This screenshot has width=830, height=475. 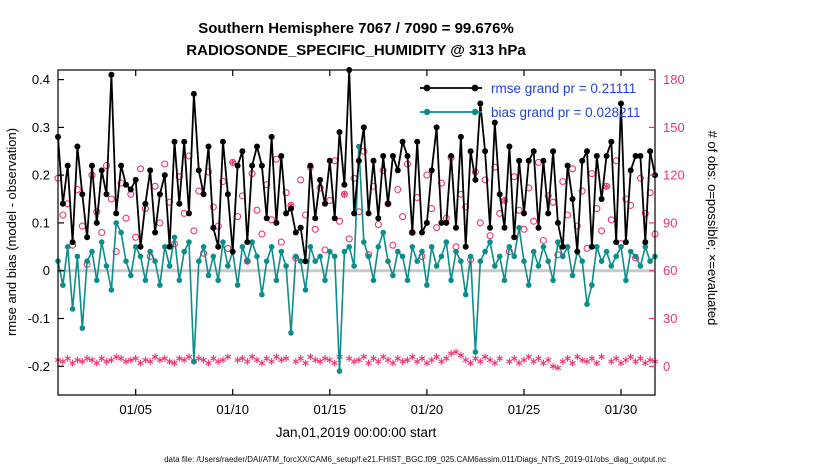 What do you see at coordinates (563, 88) in the screenshot?
I see `legend-rmse-label: rmse grand pr = 0.21111` at bounding box center [563, 88].